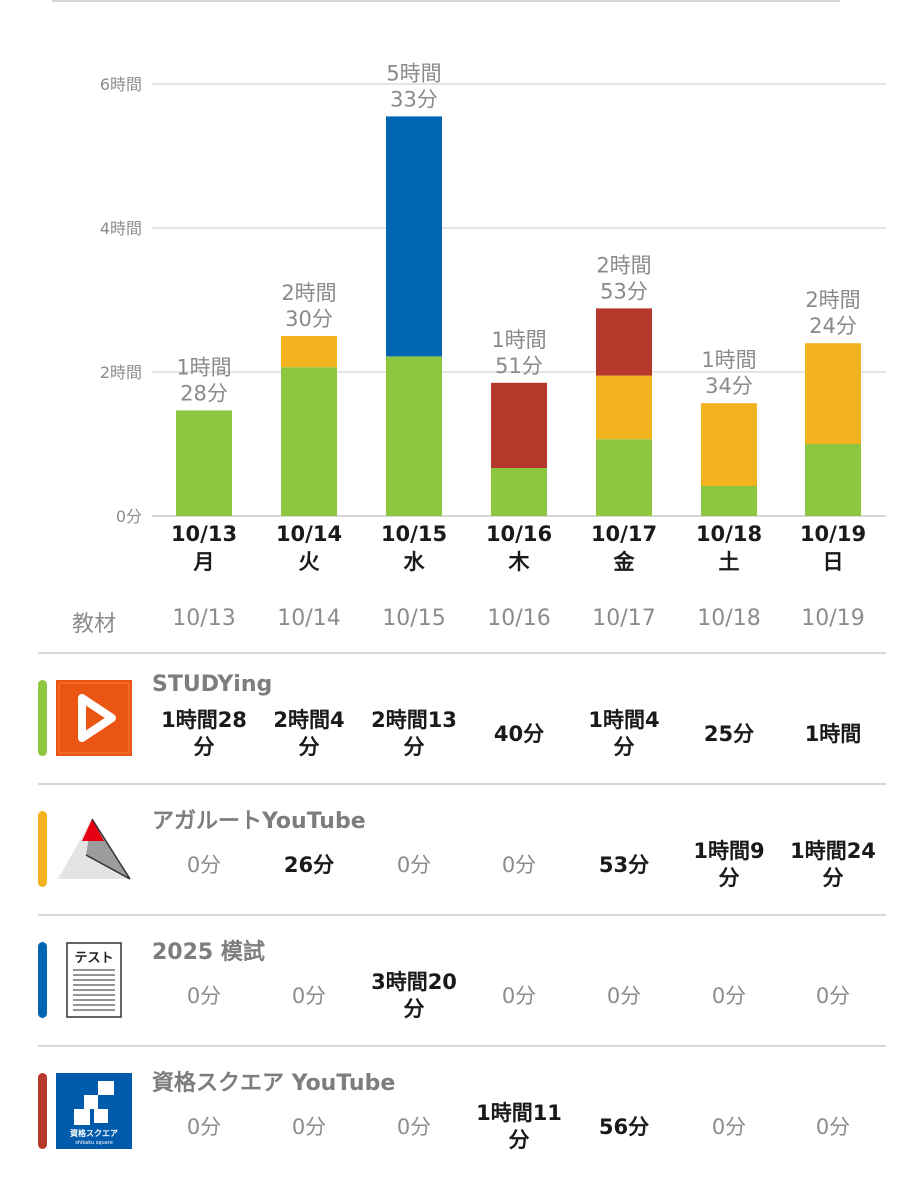 The width and height of the screenshot is (923, 1200). I want to click on material-time-cell: 40分, so click(519, 734).